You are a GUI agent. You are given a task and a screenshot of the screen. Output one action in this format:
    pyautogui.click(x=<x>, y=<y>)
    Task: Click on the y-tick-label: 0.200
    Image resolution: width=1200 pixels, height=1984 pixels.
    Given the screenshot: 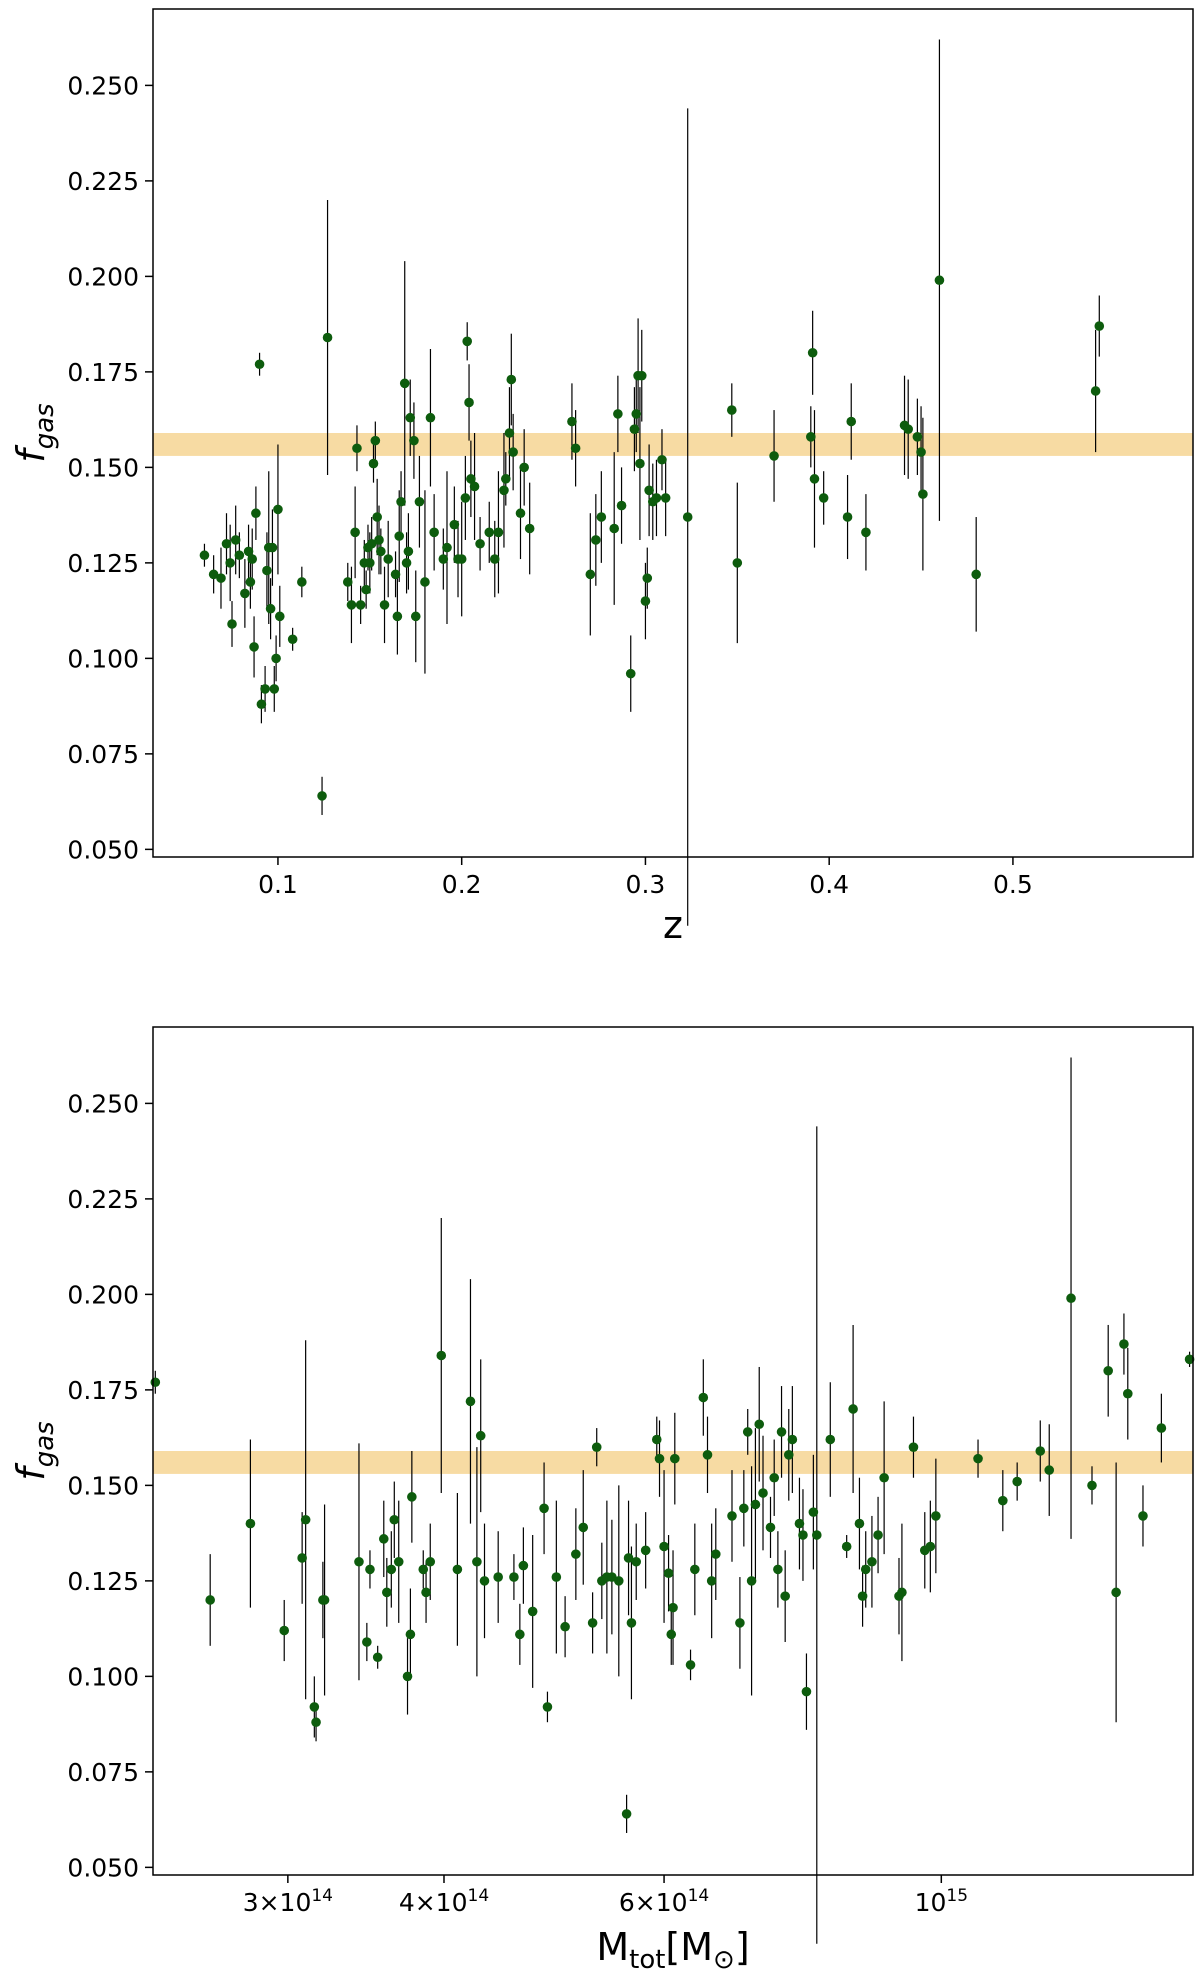 What is the action you would take?
    pyautogui.click(x=103, y=276)
    